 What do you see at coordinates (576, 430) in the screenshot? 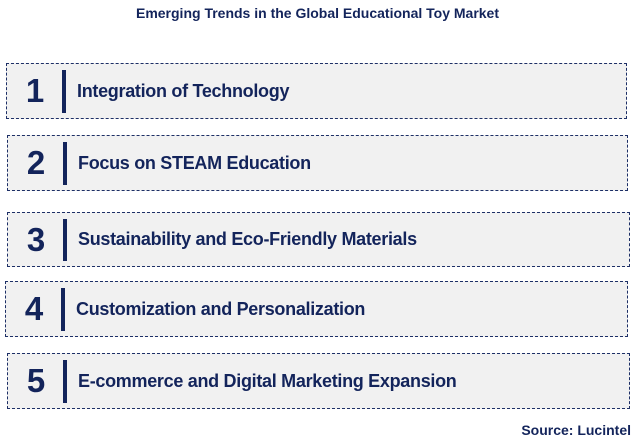
I see `source-label: Source: Lucintel` at bounding box center [576, 430].